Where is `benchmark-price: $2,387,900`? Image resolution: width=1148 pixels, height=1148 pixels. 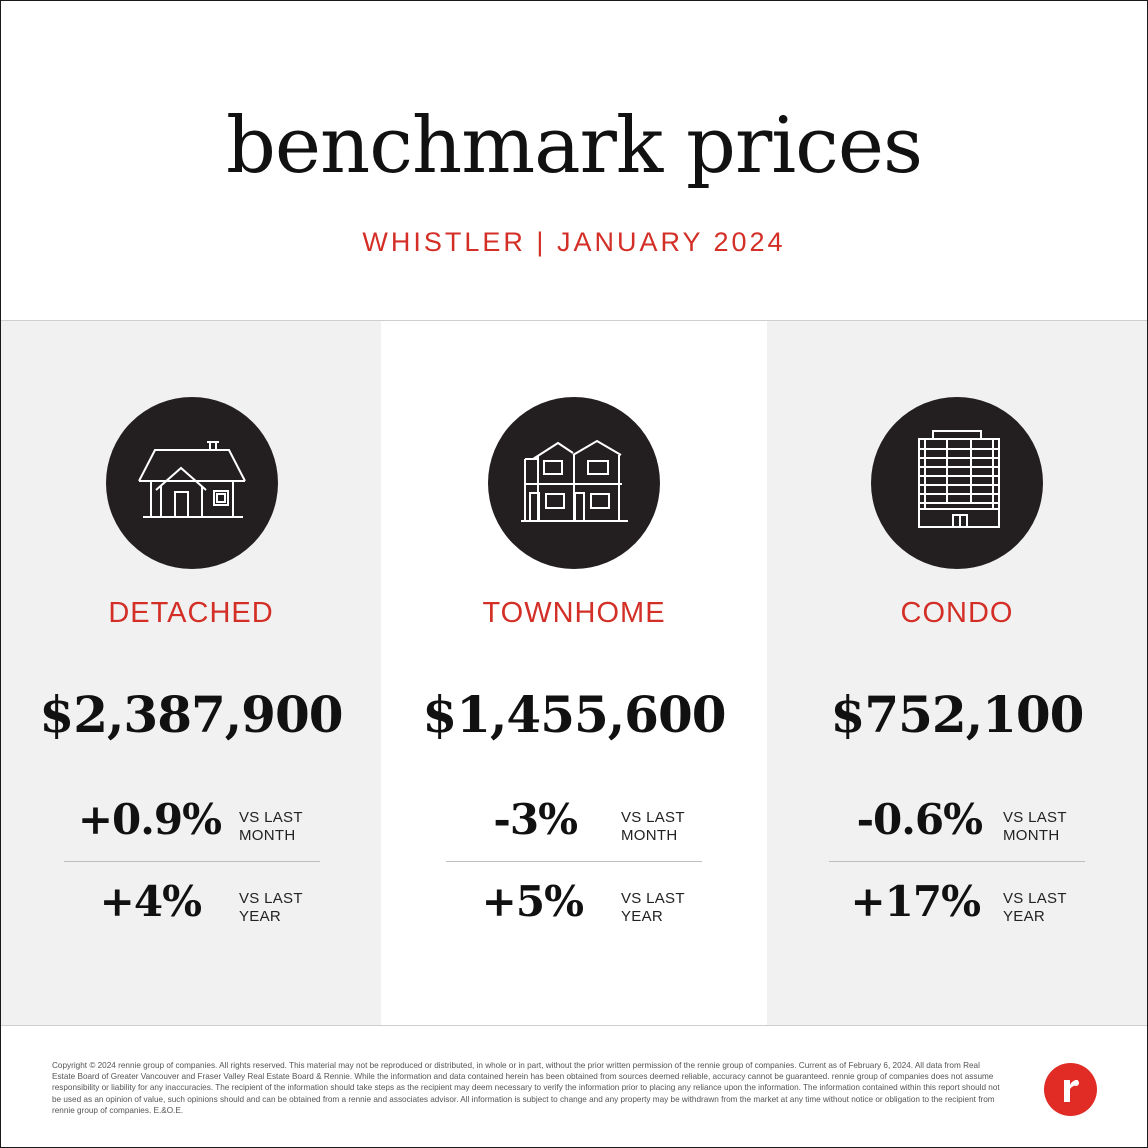
benchmark-price: $2,387,900 is located at coordinates (191, 714).